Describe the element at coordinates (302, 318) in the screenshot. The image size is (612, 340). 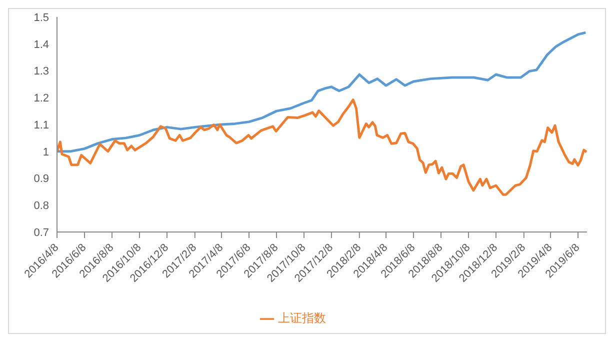
I see `legend-label: 上证指数` at that location.